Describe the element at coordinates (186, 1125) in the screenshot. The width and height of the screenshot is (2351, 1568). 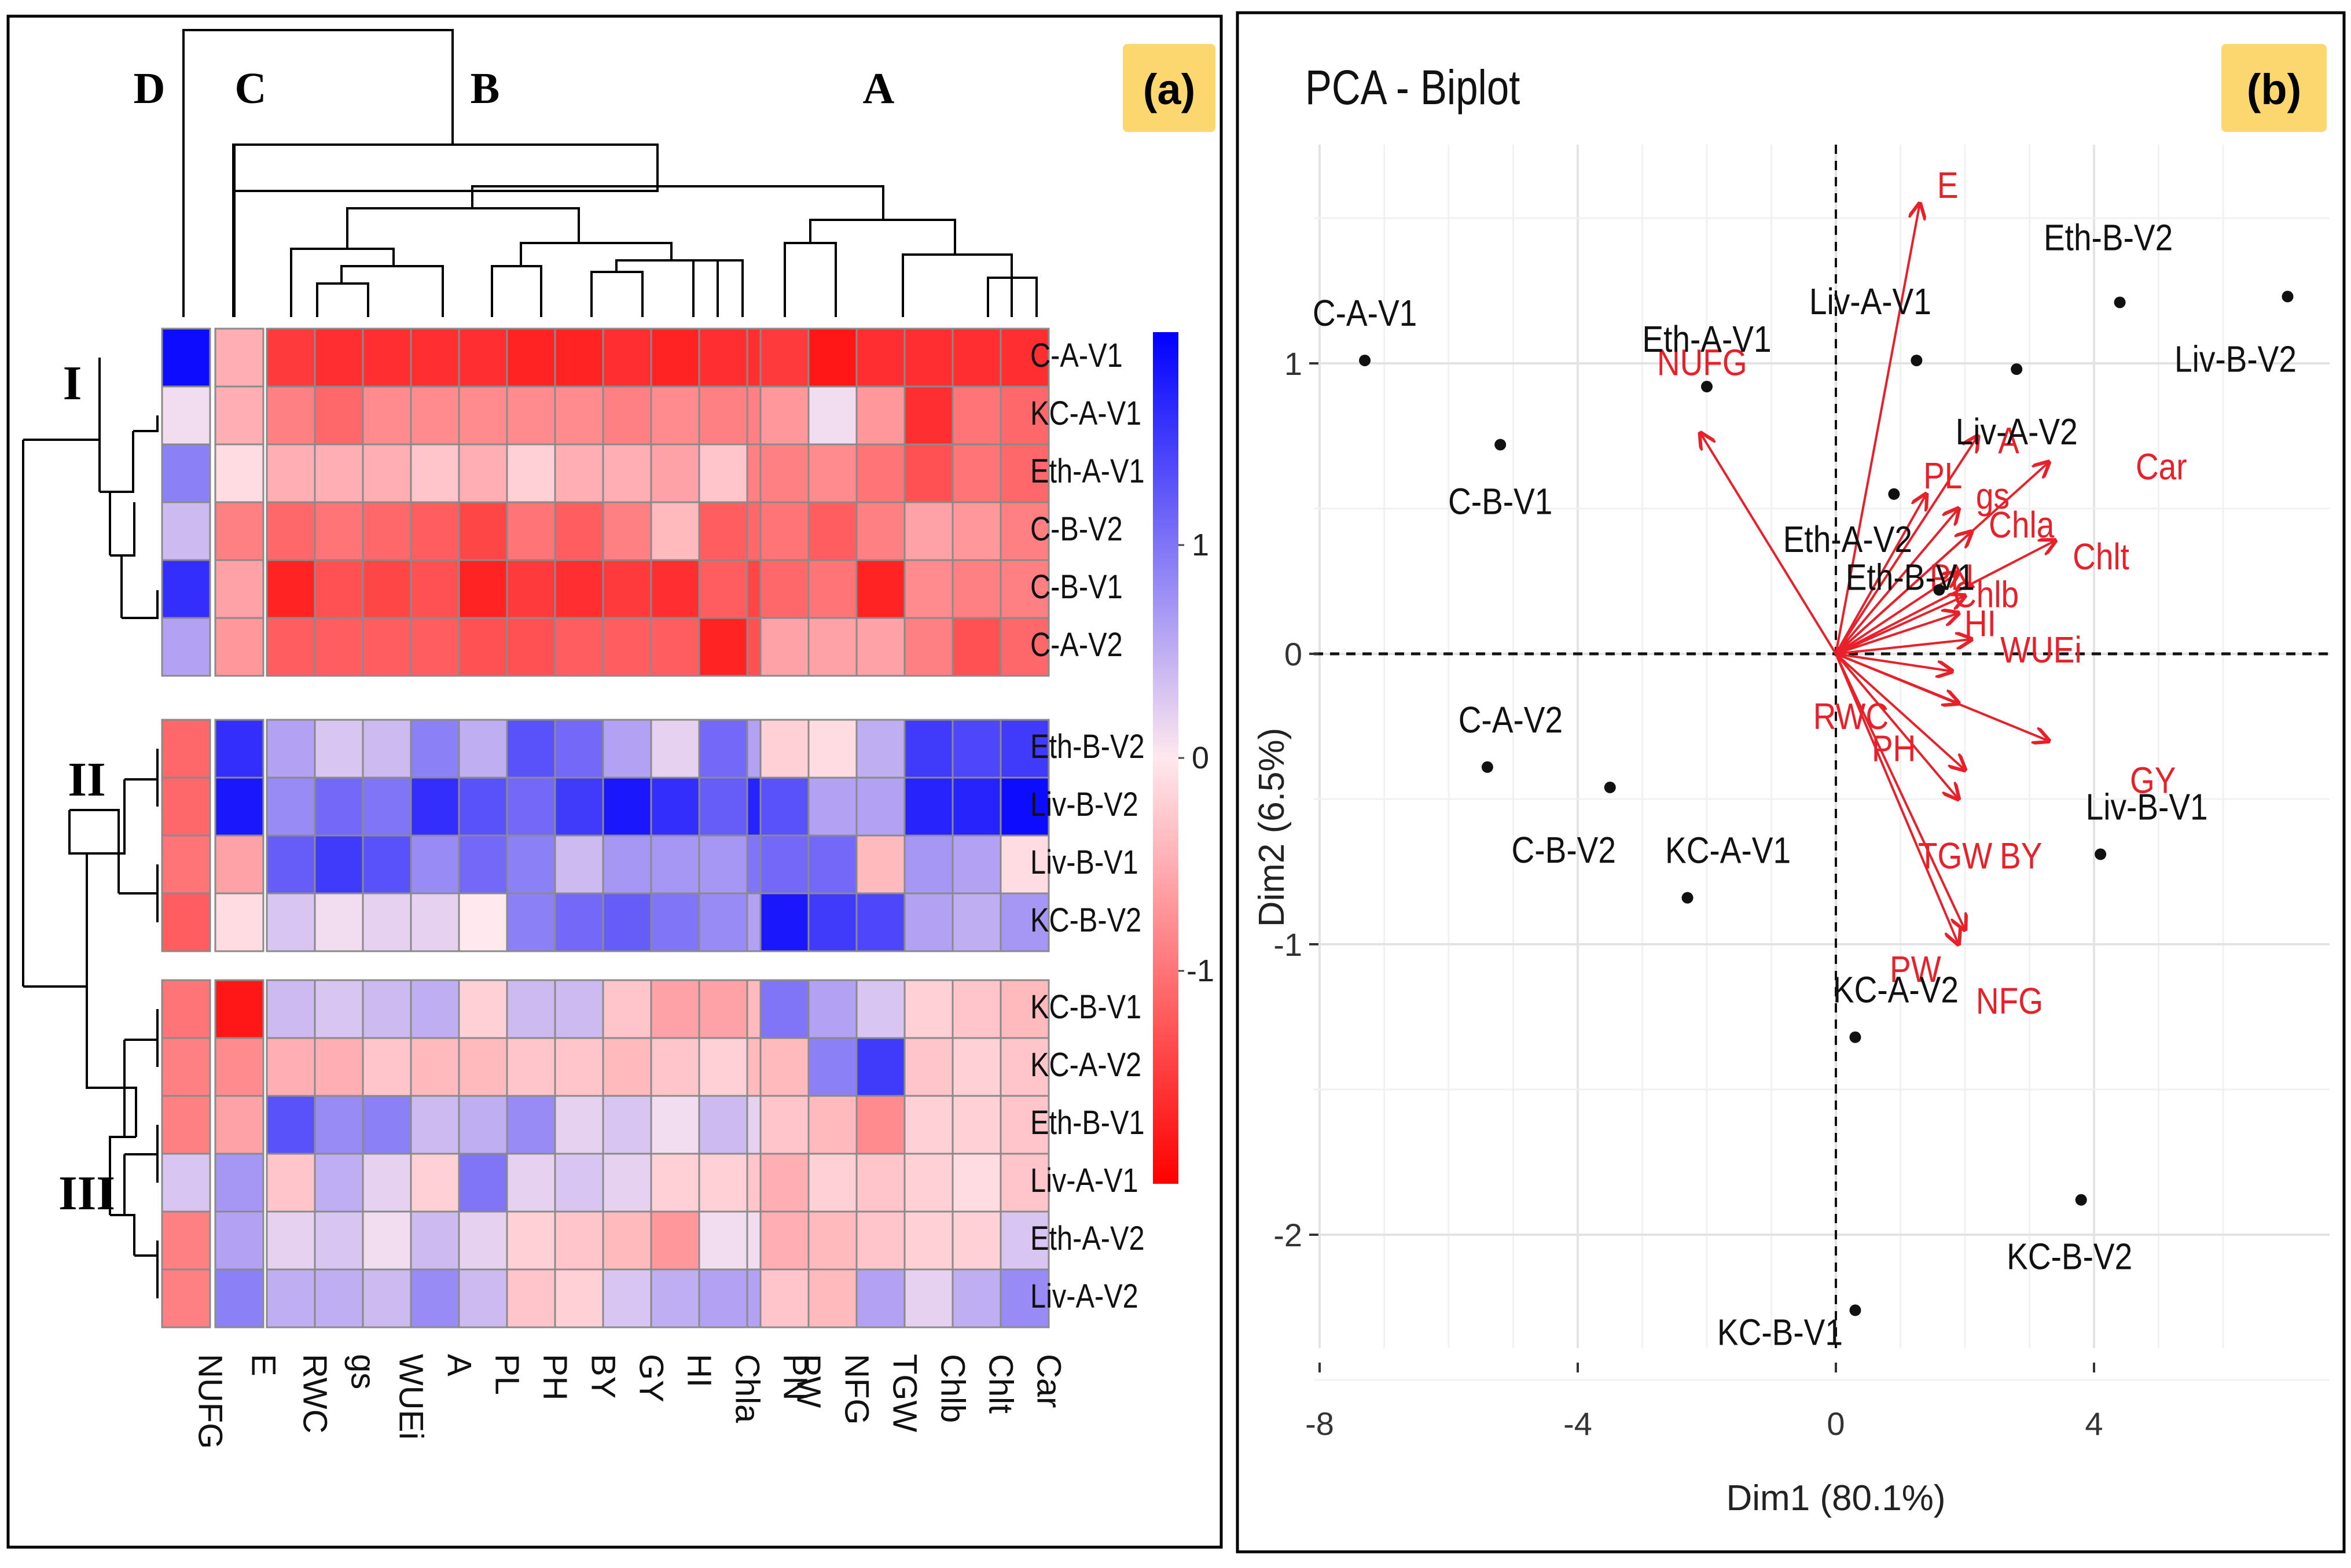
I see `heatmap-cell-eth-b-v1-nufg` at that location.